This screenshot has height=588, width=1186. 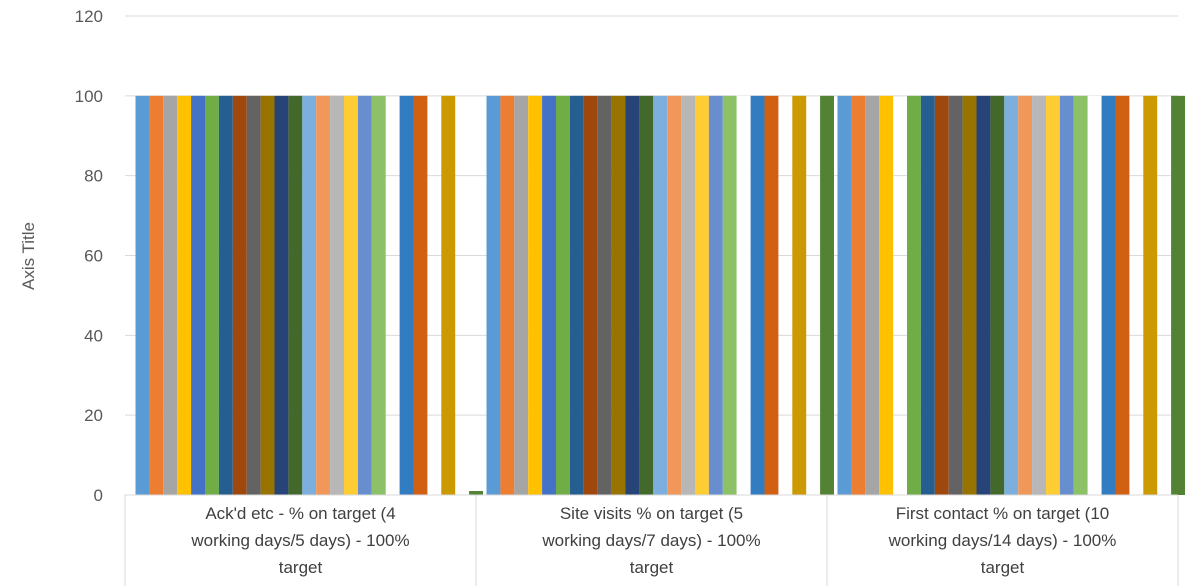 I want to click on y-tick-label: 120, so click(x=89, y=16).